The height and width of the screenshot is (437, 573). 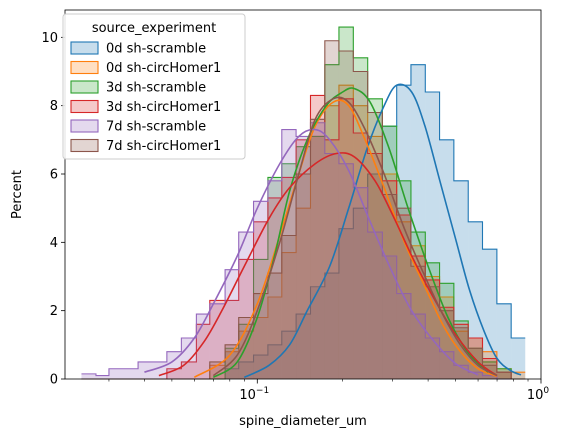 I want to click on legend-box, so click(x=154, y=86).